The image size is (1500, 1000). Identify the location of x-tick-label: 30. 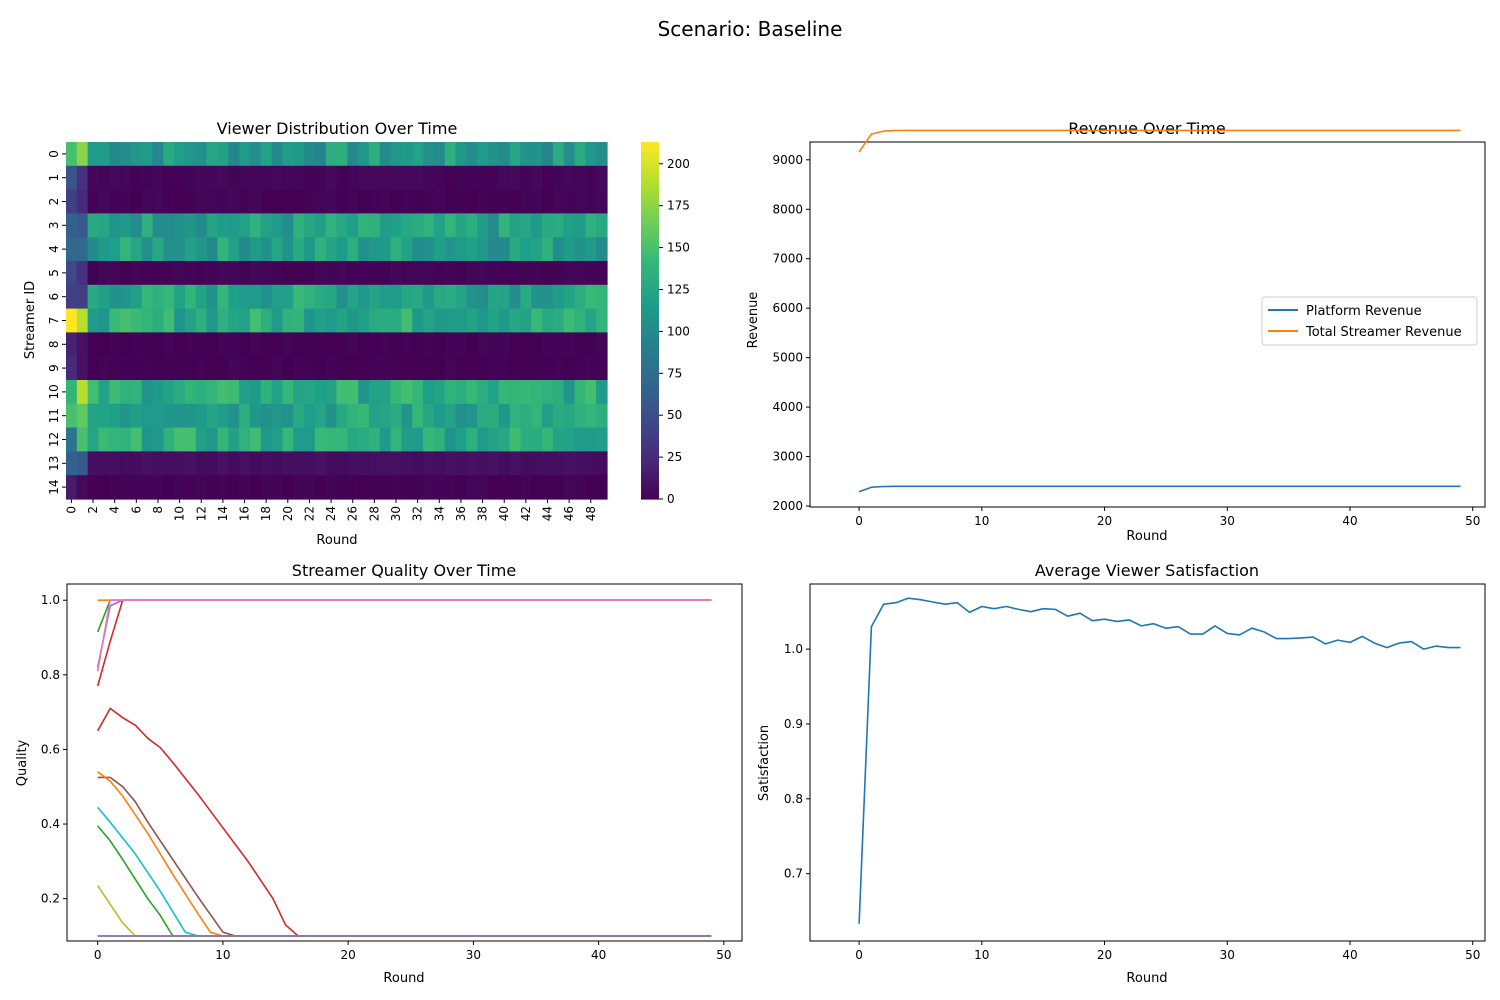
(396, 513).